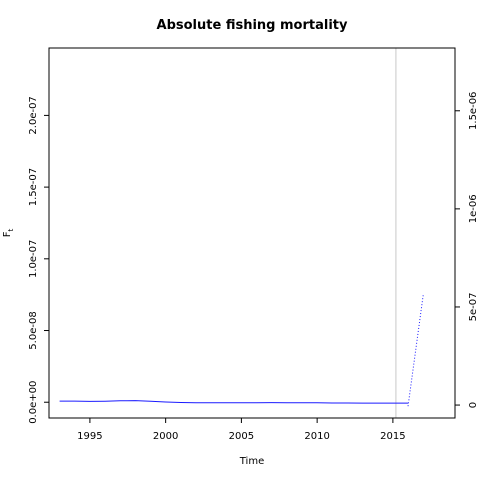 This screenshot has height=484, width=480. I want to click on x-tick-label: 2000, so click(165, 436).